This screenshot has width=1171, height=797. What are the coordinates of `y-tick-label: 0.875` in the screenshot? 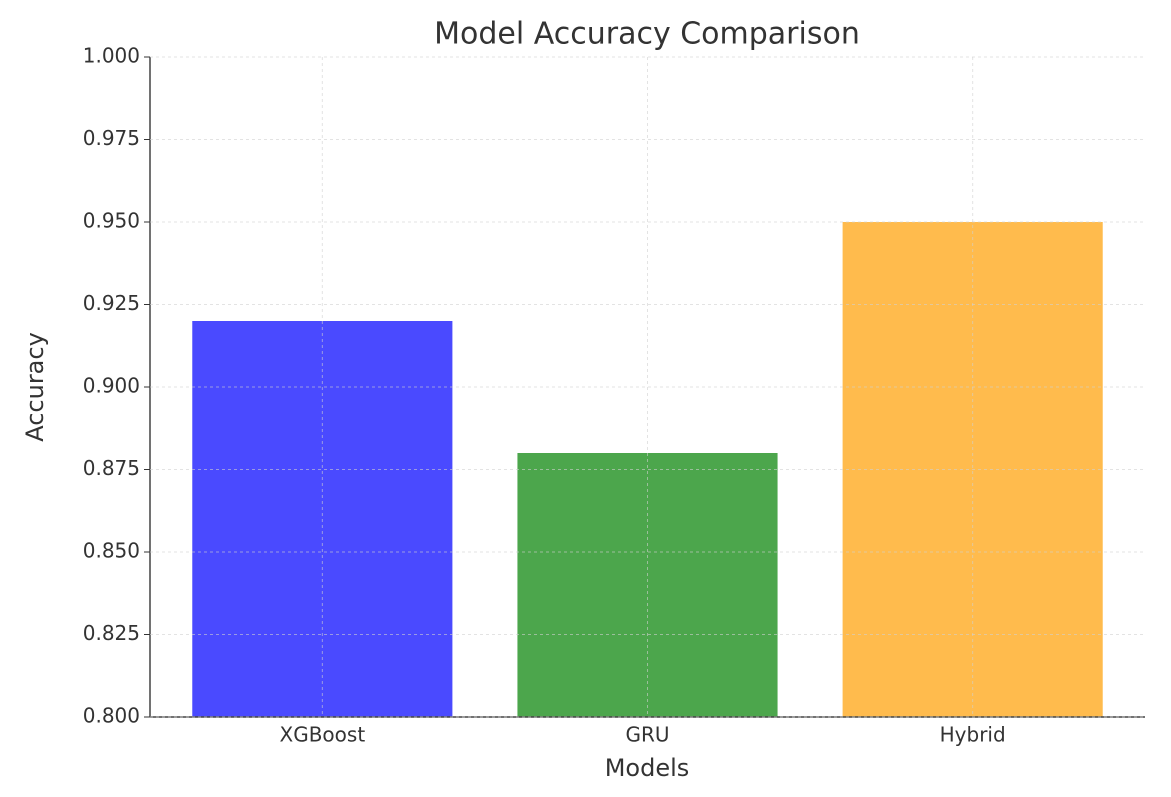 It's located at (111, 468).